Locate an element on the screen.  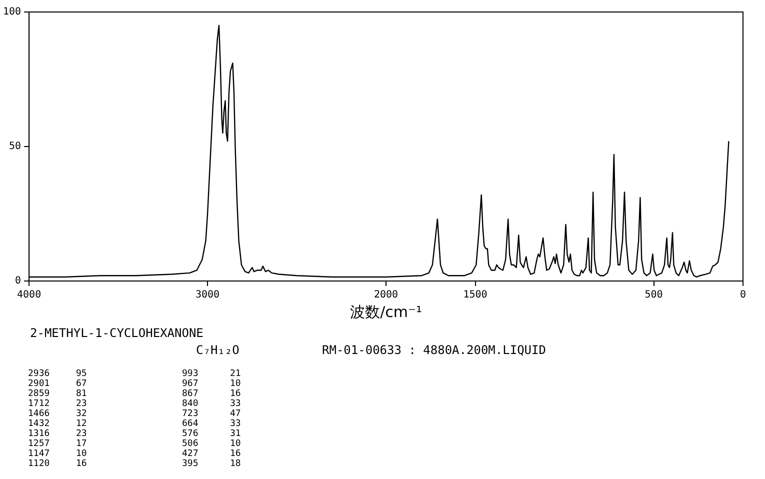
x-tick-label: 2000 is located at coordinates (386, 295).